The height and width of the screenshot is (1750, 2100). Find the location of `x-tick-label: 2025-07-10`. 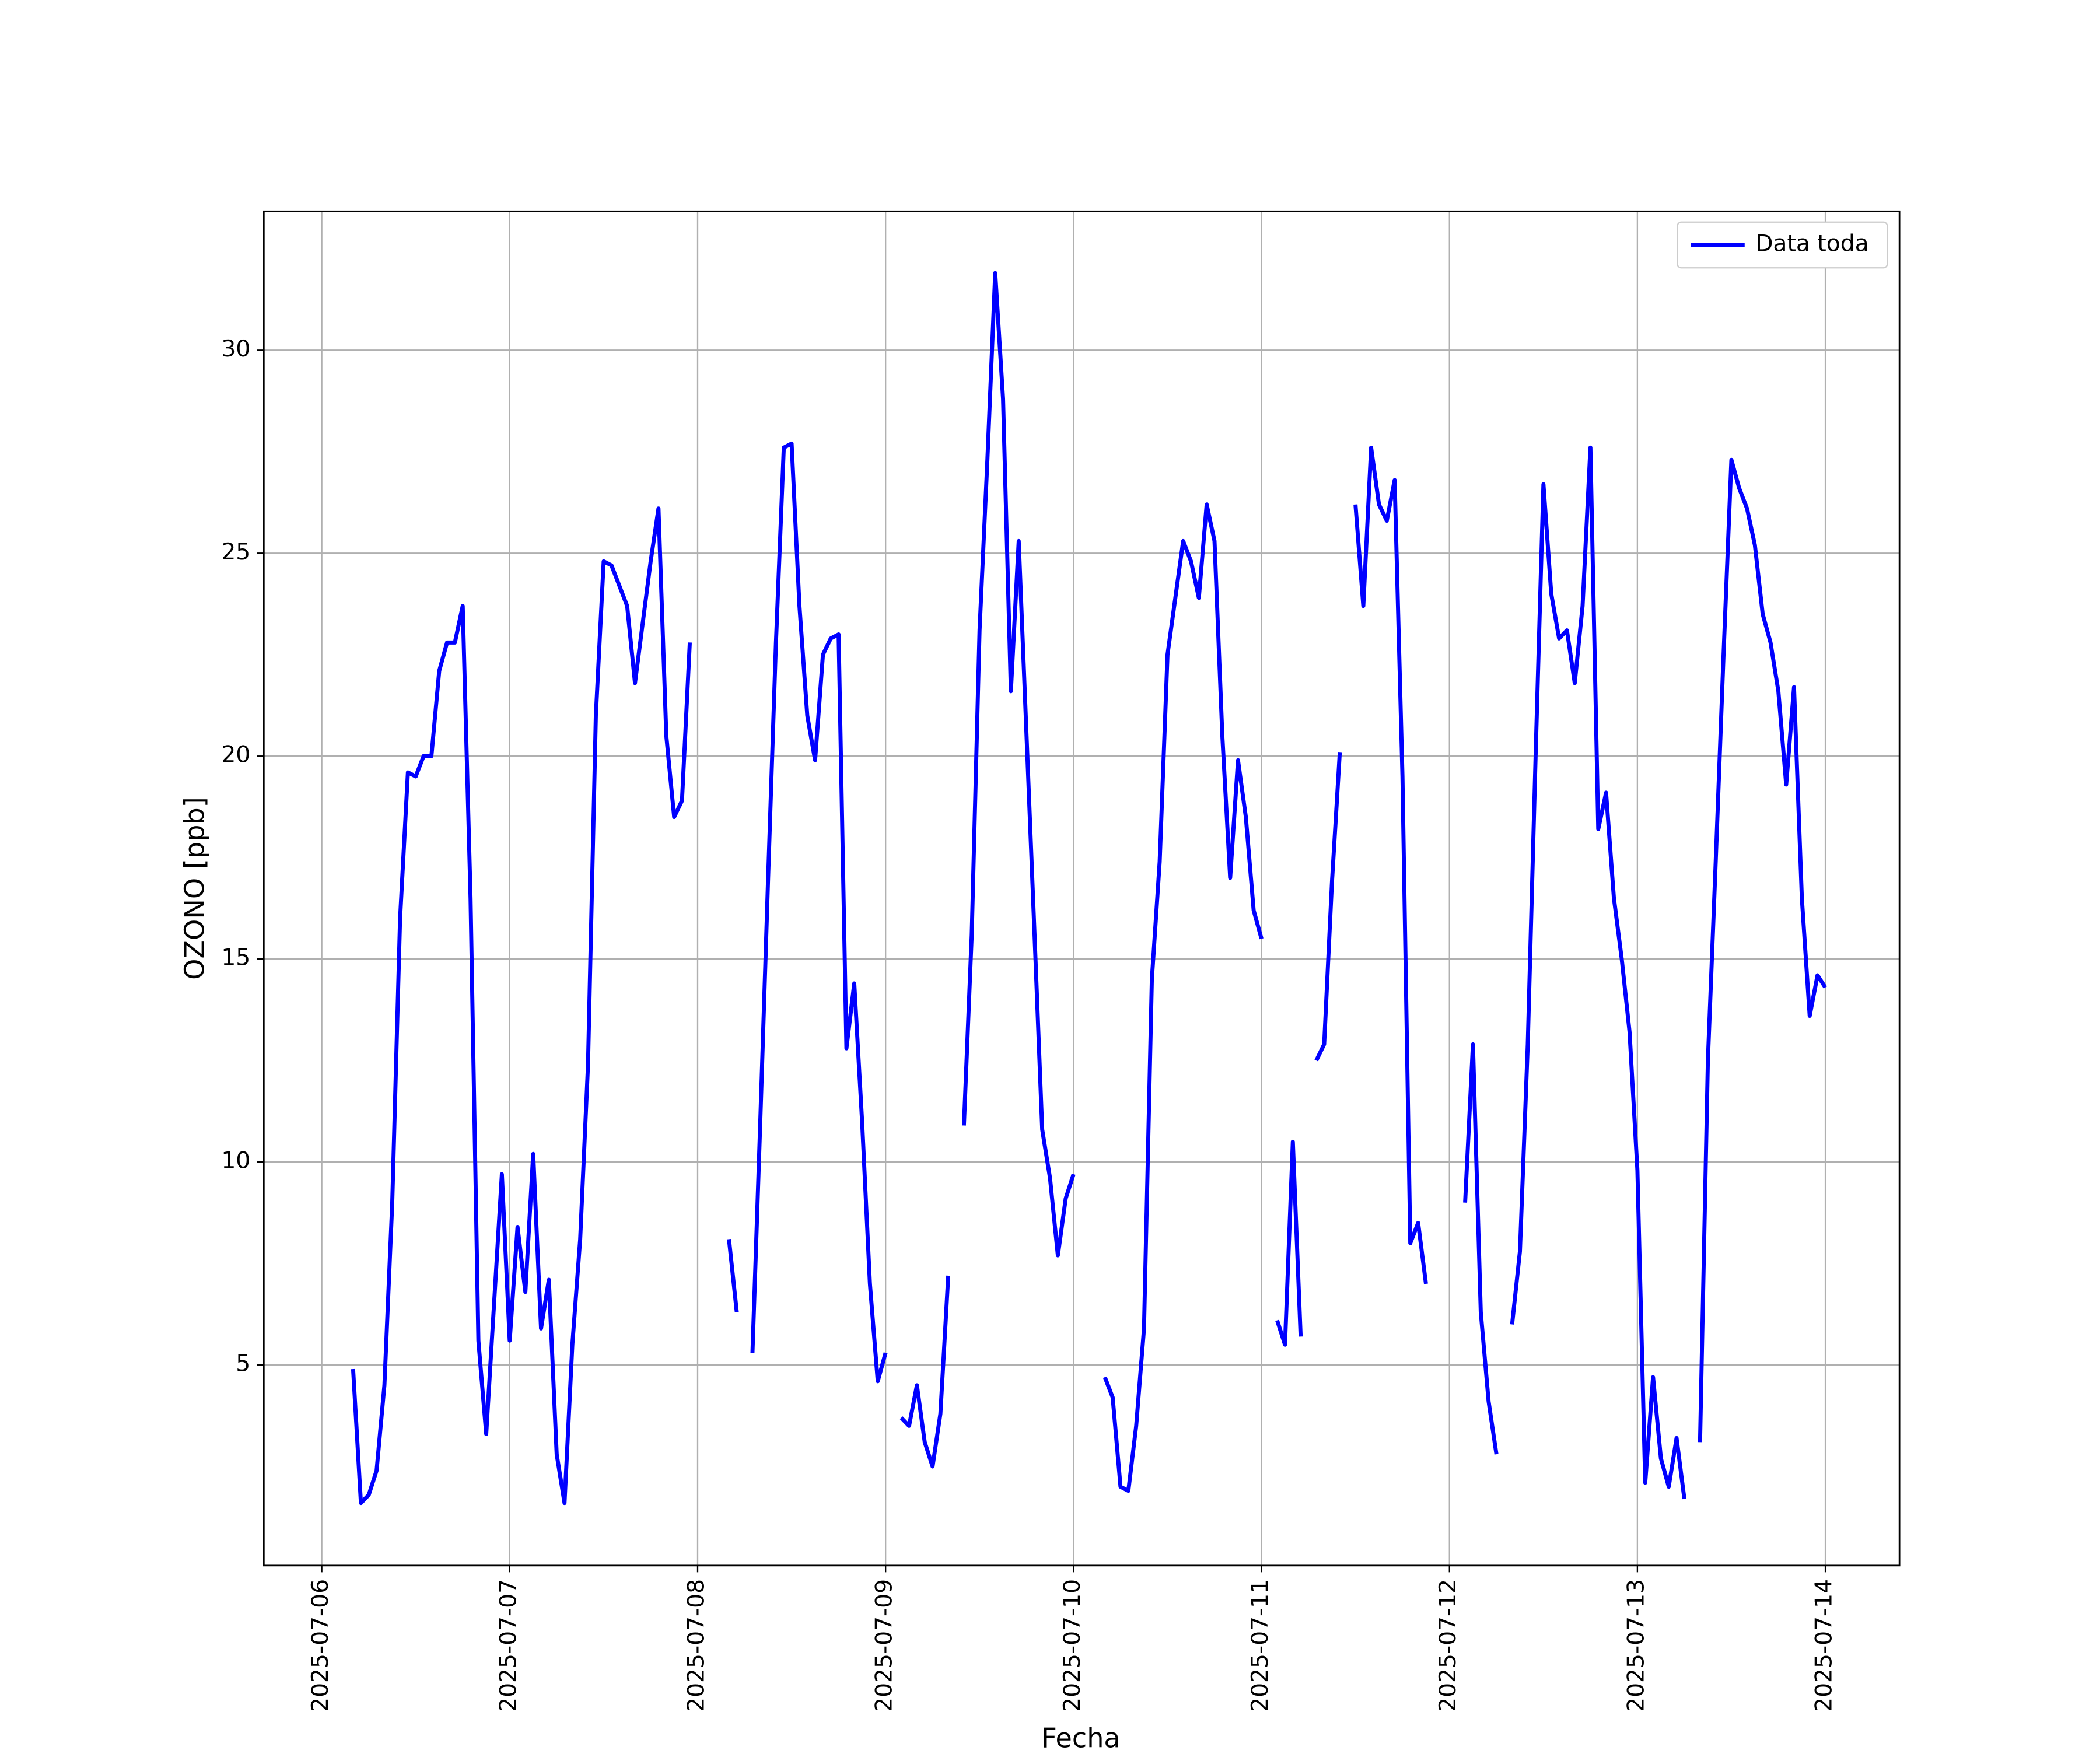

x-tick-label: 2025-07-10 is located at coordinates (1072, 1645).